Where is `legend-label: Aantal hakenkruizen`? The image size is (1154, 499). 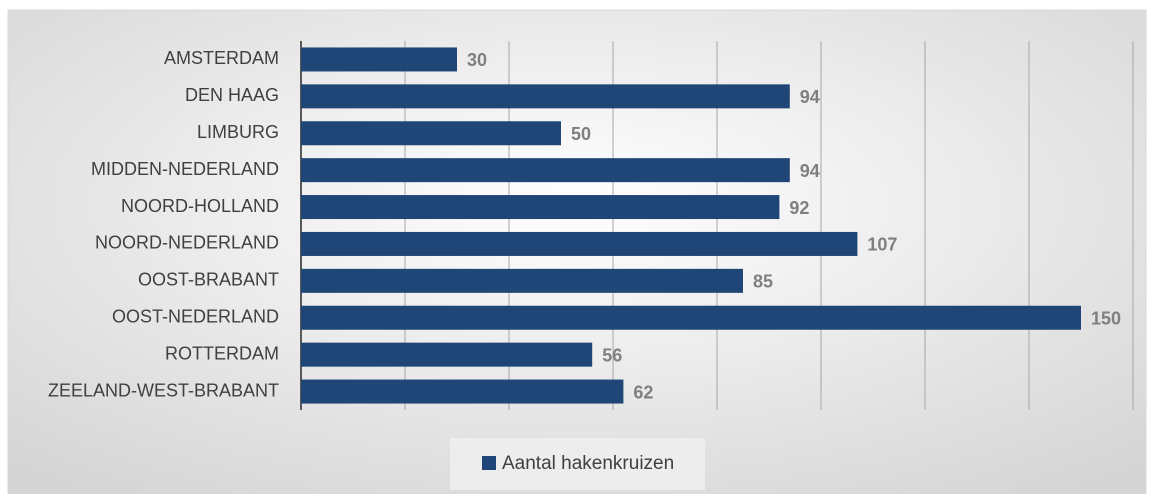 legend-label: Aantal hakenkruizen is located at coordinates (588, 463).